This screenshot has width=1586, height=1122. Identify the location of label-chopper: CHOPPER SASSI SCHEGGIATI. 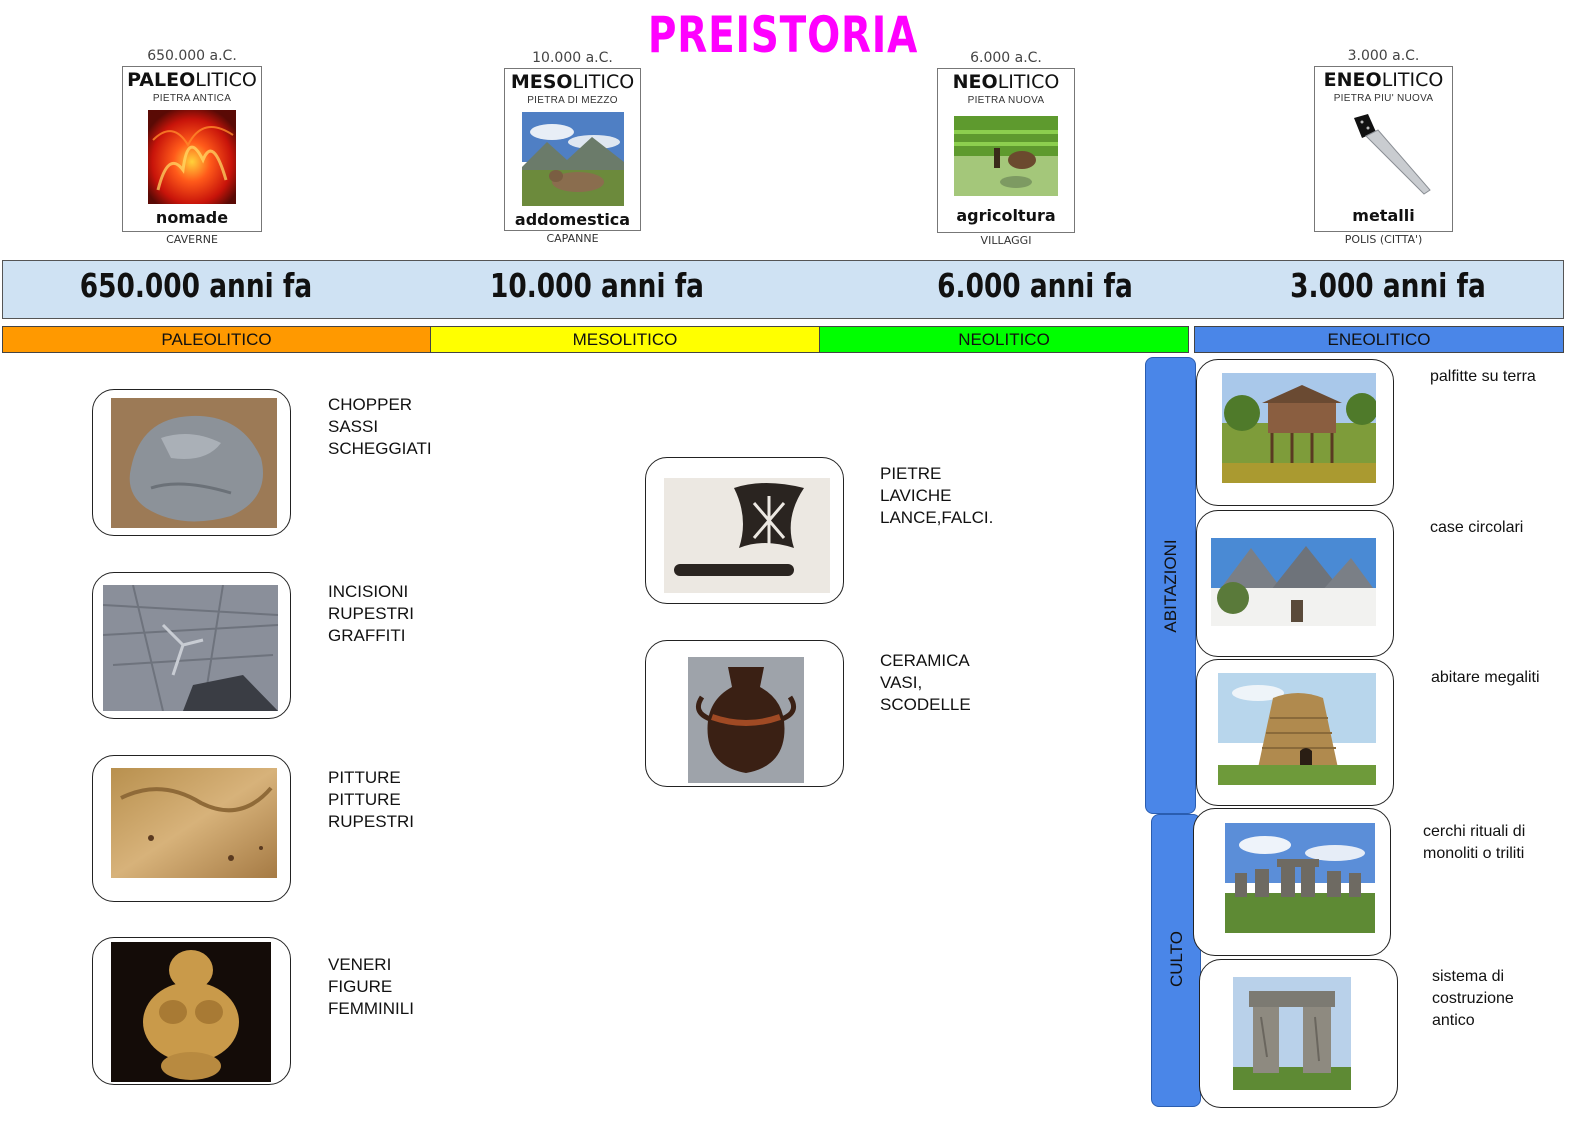
(380, 426).